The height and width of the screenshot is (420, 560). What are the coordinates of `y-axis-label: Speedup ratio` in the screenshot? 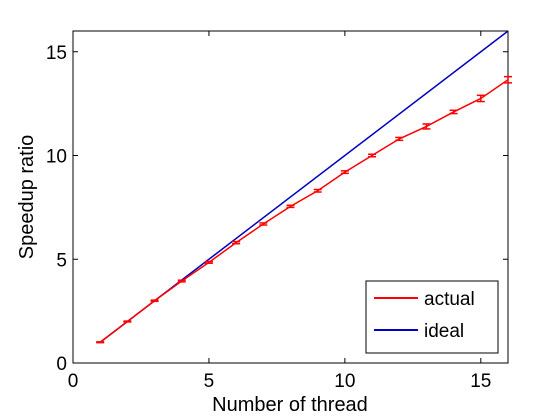 It's located at (27, 197).